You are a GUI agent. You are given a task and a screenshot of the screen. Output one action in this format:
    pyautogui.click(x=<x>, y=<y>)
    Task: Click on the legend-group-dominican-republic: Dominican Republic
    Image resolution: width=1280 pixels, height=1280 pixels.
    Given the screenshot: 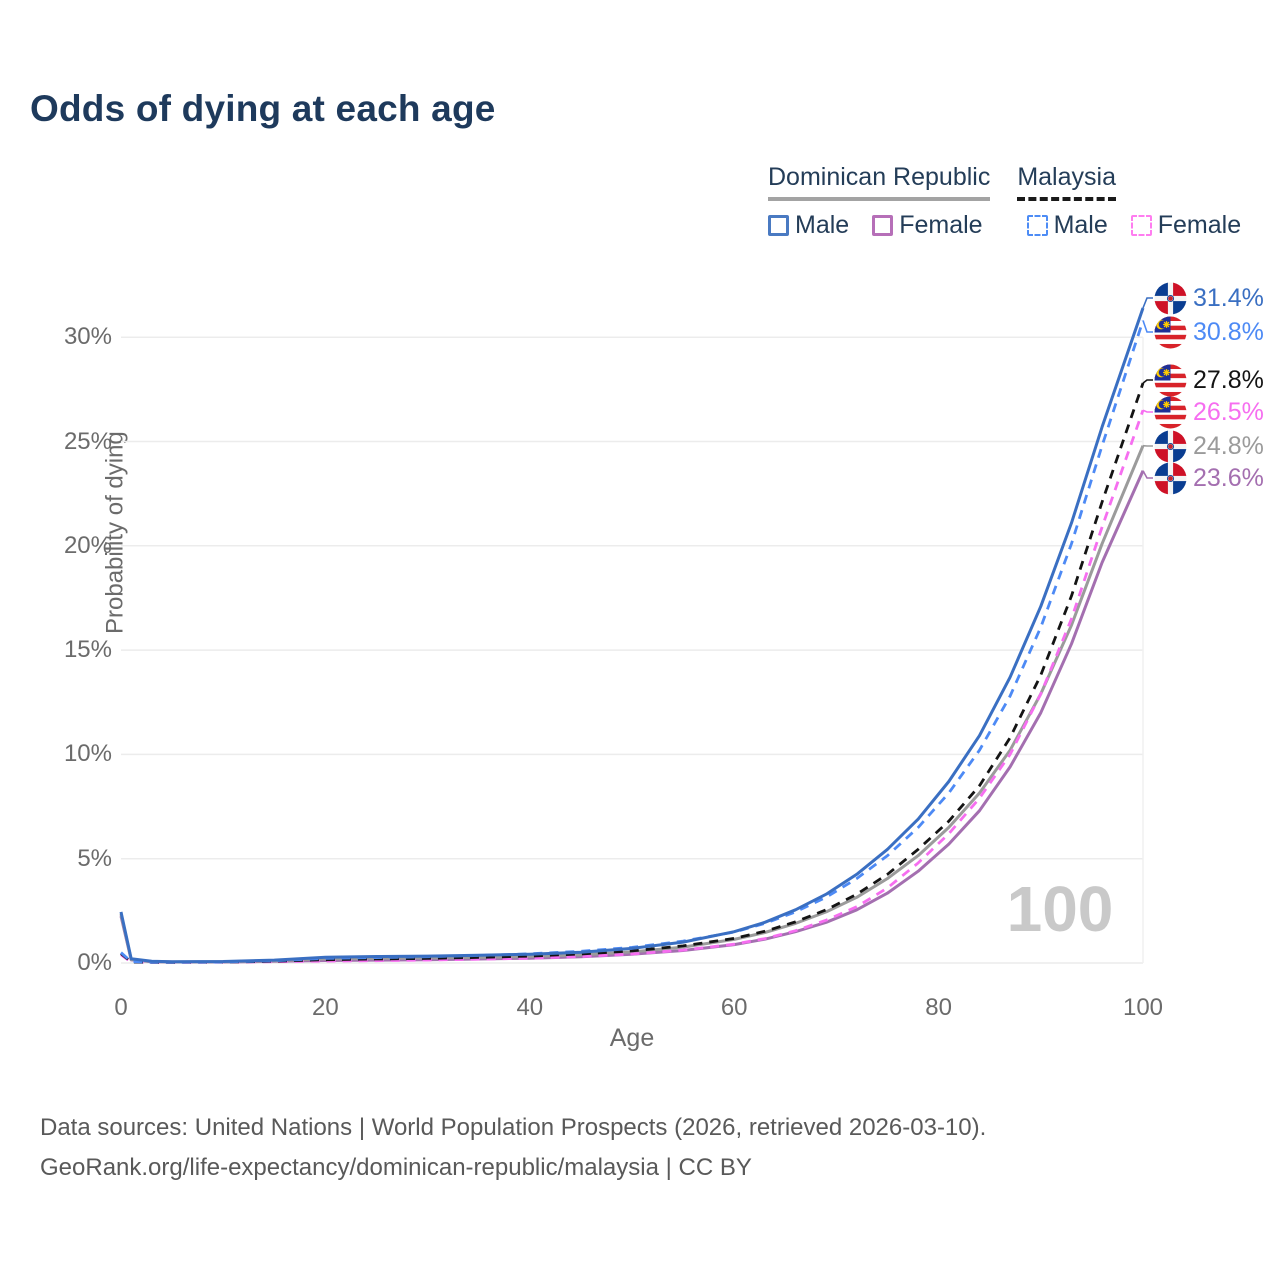 What is the action you would take?
    pyautogui.click(x=879, y=182)
    